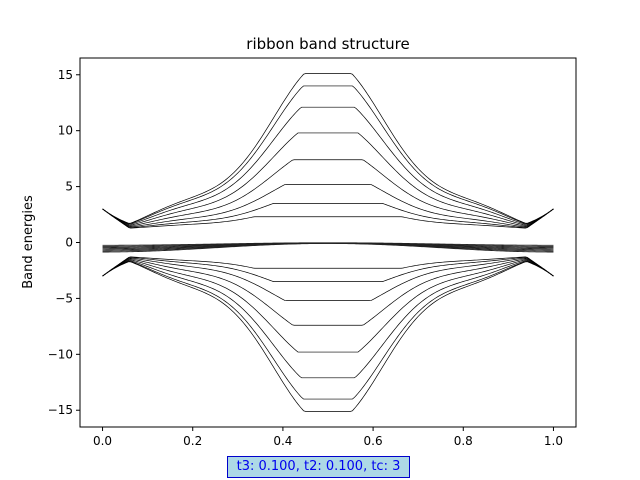 The height and width of the screenshot is (480, 640). Describe the element at coordinates (64, 298) in the screenshot. I see `y-tick-label: −5` at that location.